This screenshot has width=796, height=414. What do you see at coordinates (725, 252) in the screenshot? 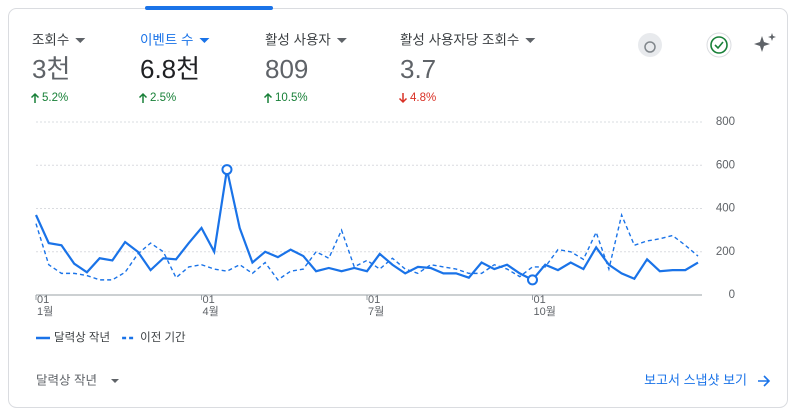
I see `y-tick-label: 200` at bounding box center [725, 252].